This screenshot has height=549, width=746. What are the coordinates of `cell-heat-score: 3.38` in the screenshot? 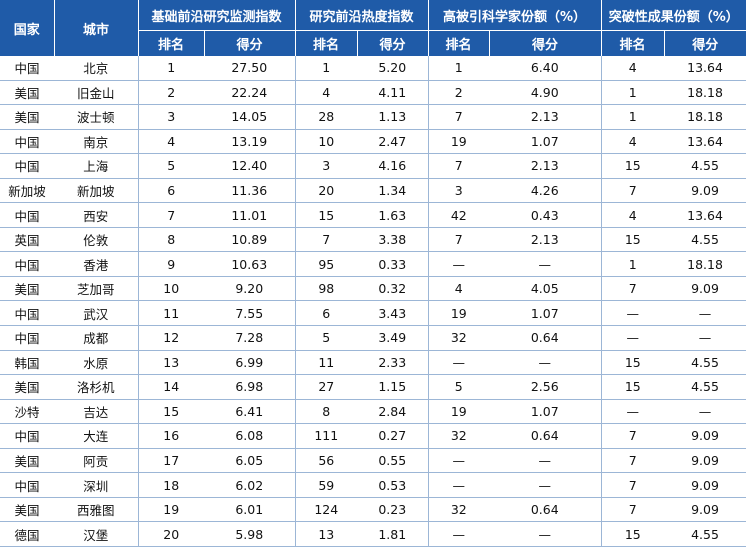 It's located at (393, 240).